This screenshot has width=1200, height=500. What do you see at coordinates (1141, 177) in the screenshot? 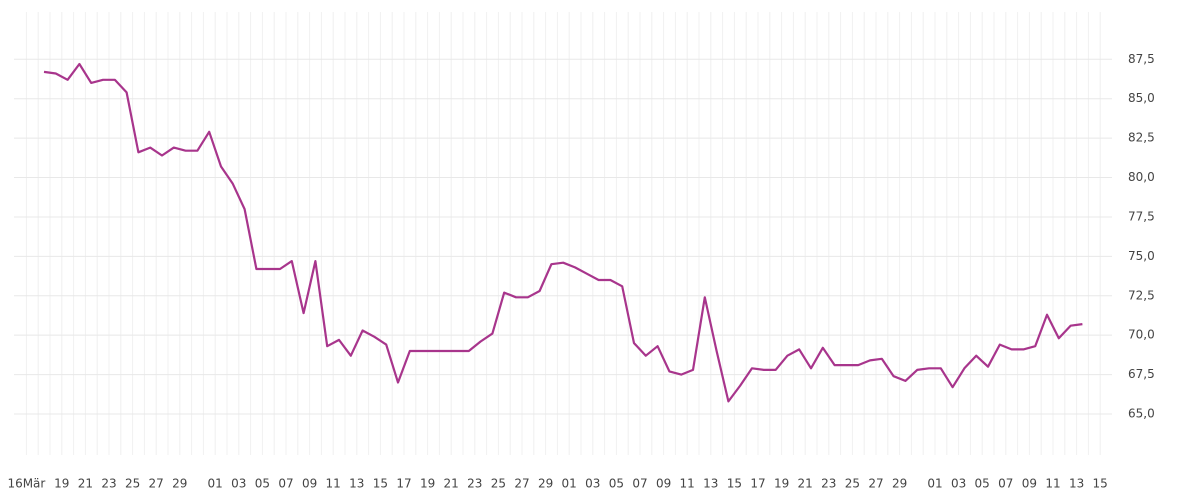
I see `y-tick-label: 80,0` at bounding box center [1141, 177].